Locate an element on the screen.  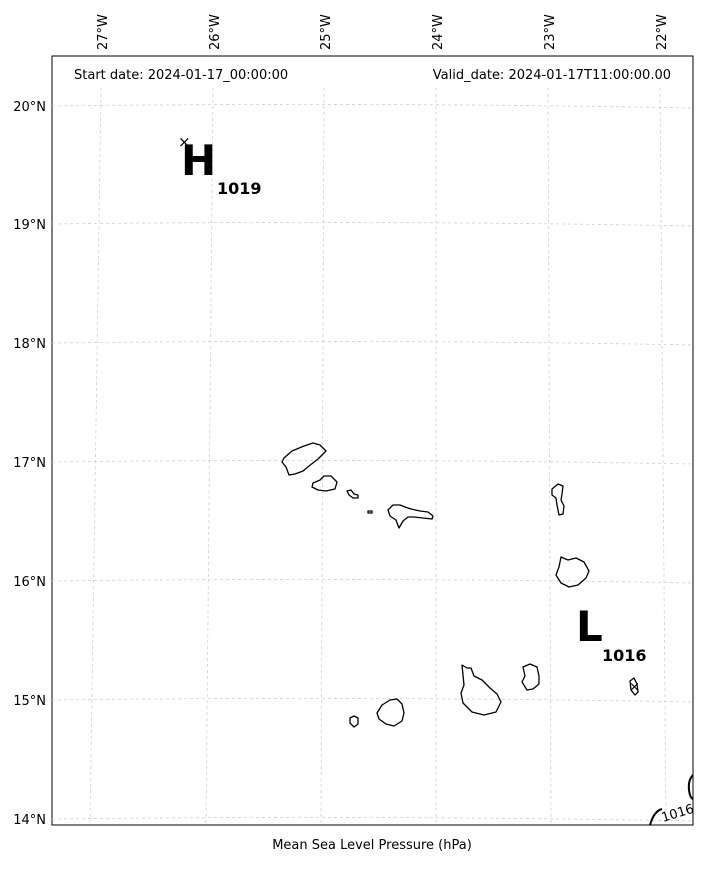
latitude-labels: 20°N 19°N 18°N 17°N 16°N 15°N 14°N is located at coordinates (29, 464).